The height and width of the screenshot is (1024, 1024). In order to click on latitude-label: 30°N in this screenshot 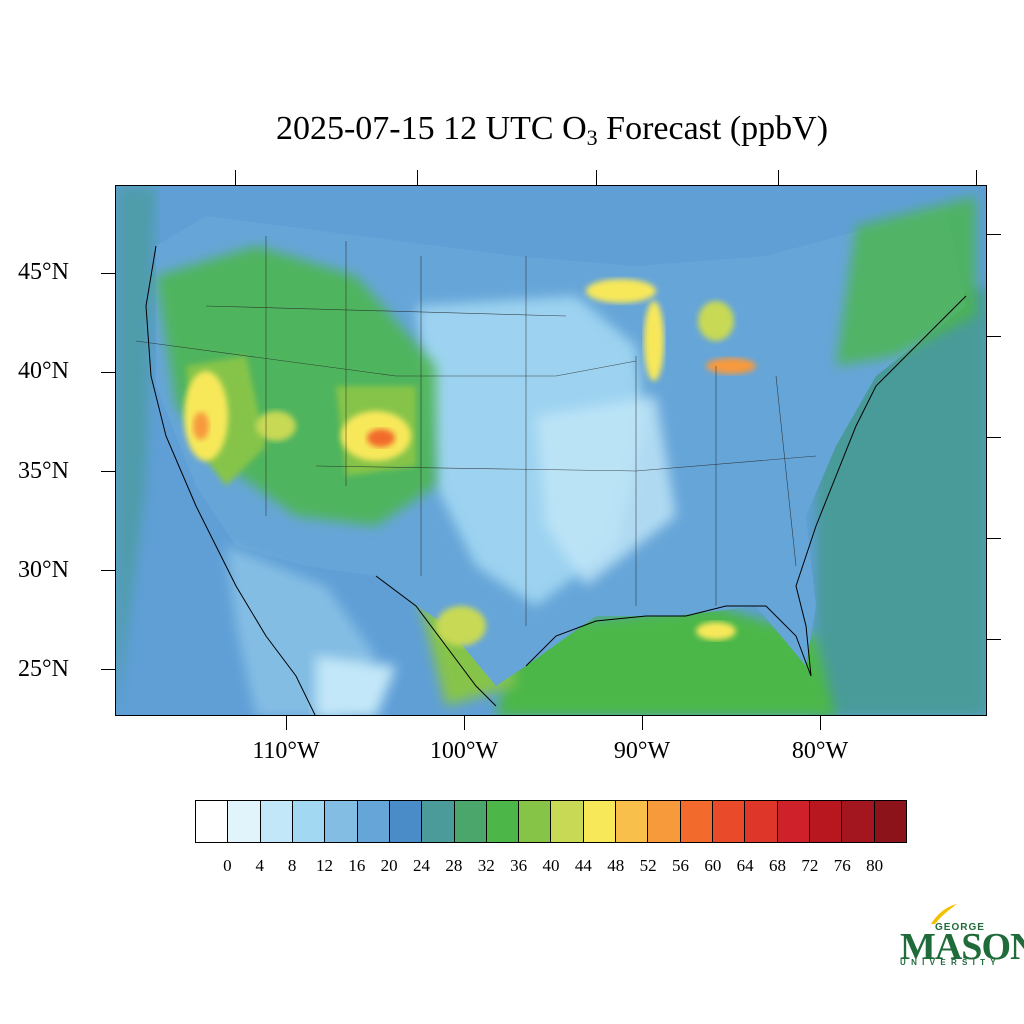, I will do `click(43, 570)`.